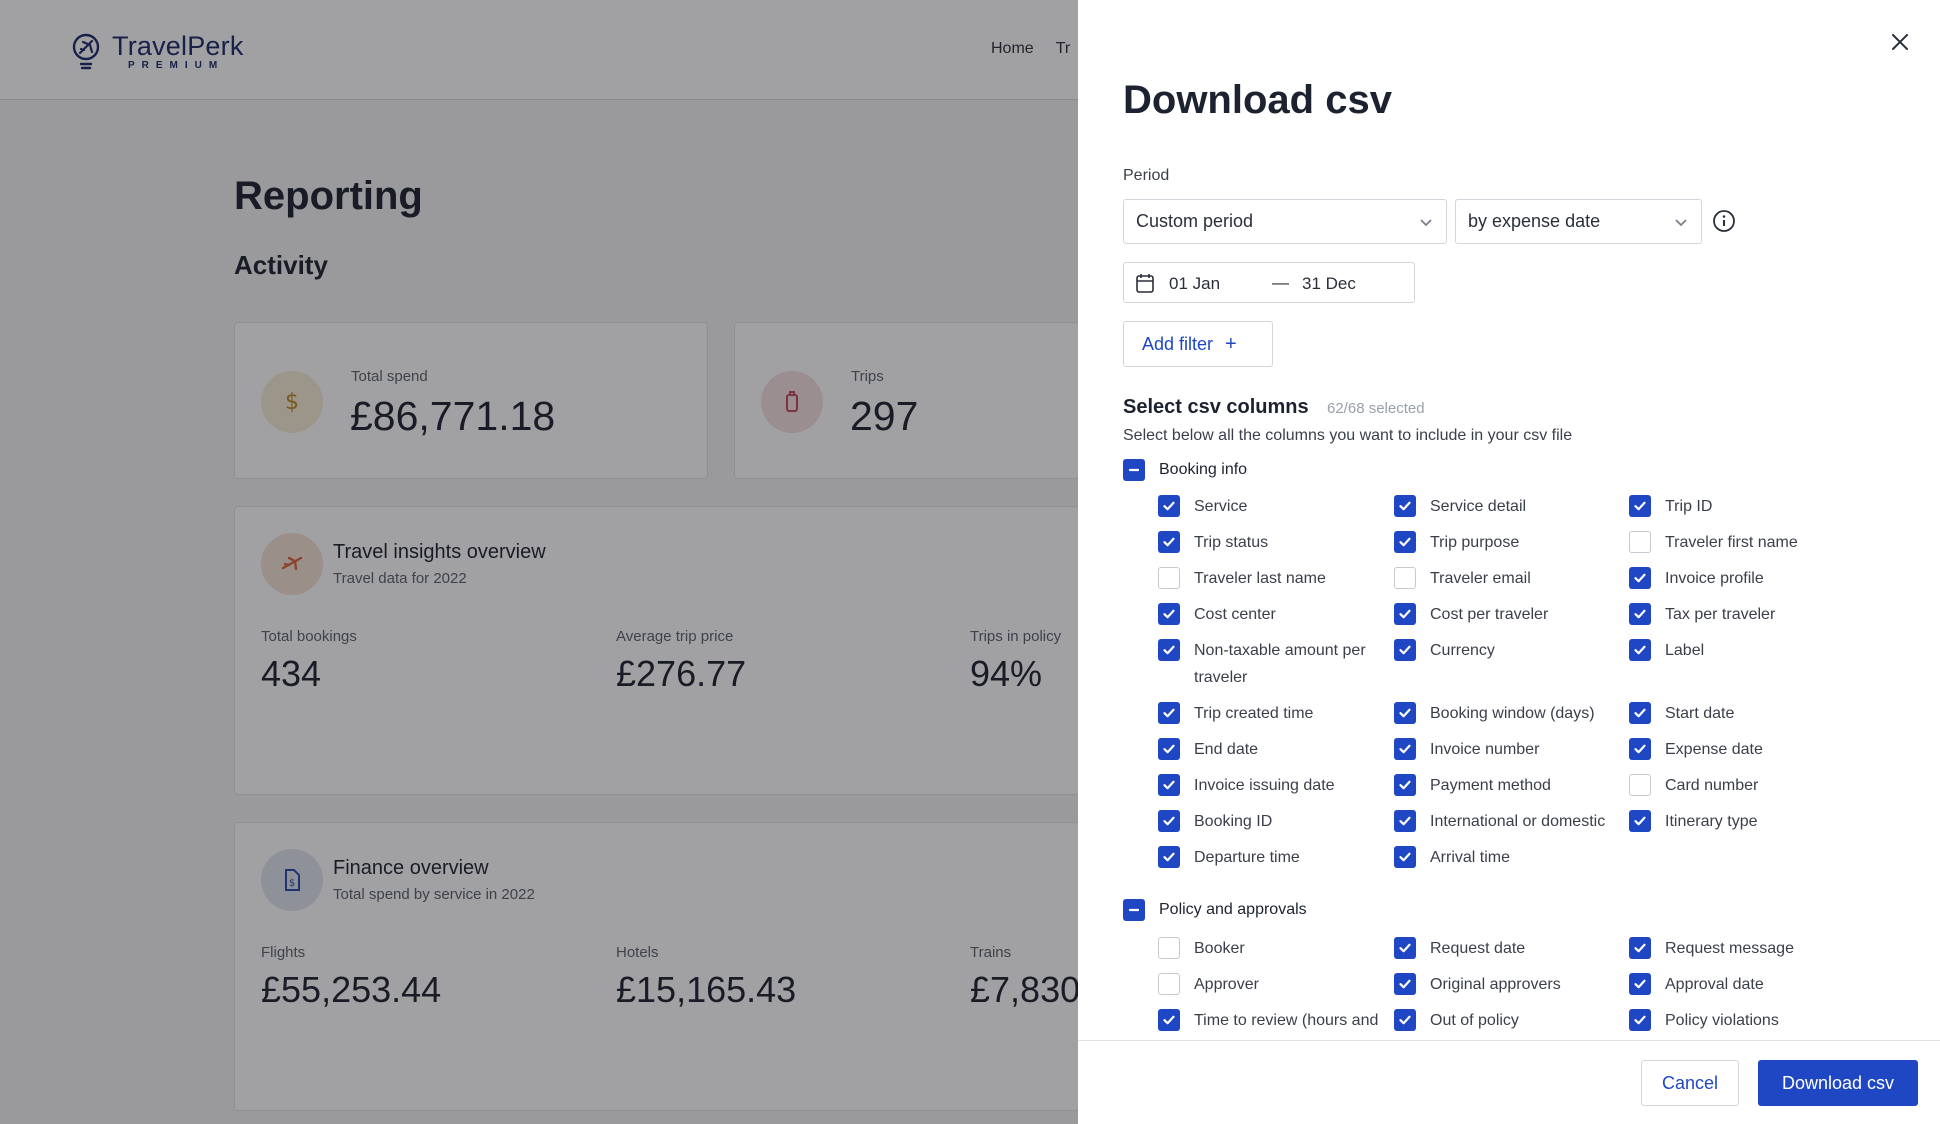 The width and height of the screenshot is (1940, 1124). I want to click on download-csv-button: Download csv, so click(1838, 1083).